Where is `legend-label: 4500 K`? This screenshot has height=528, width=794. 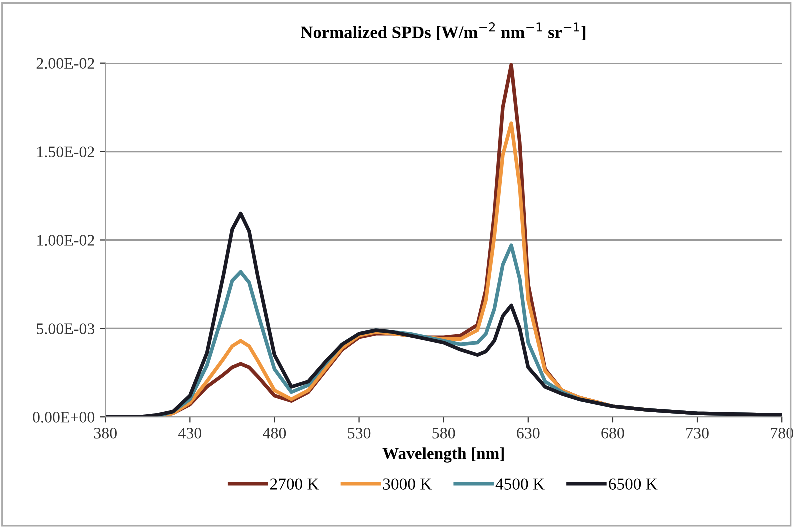 legend-label: 4500 K is located at coordinates (520, 484).